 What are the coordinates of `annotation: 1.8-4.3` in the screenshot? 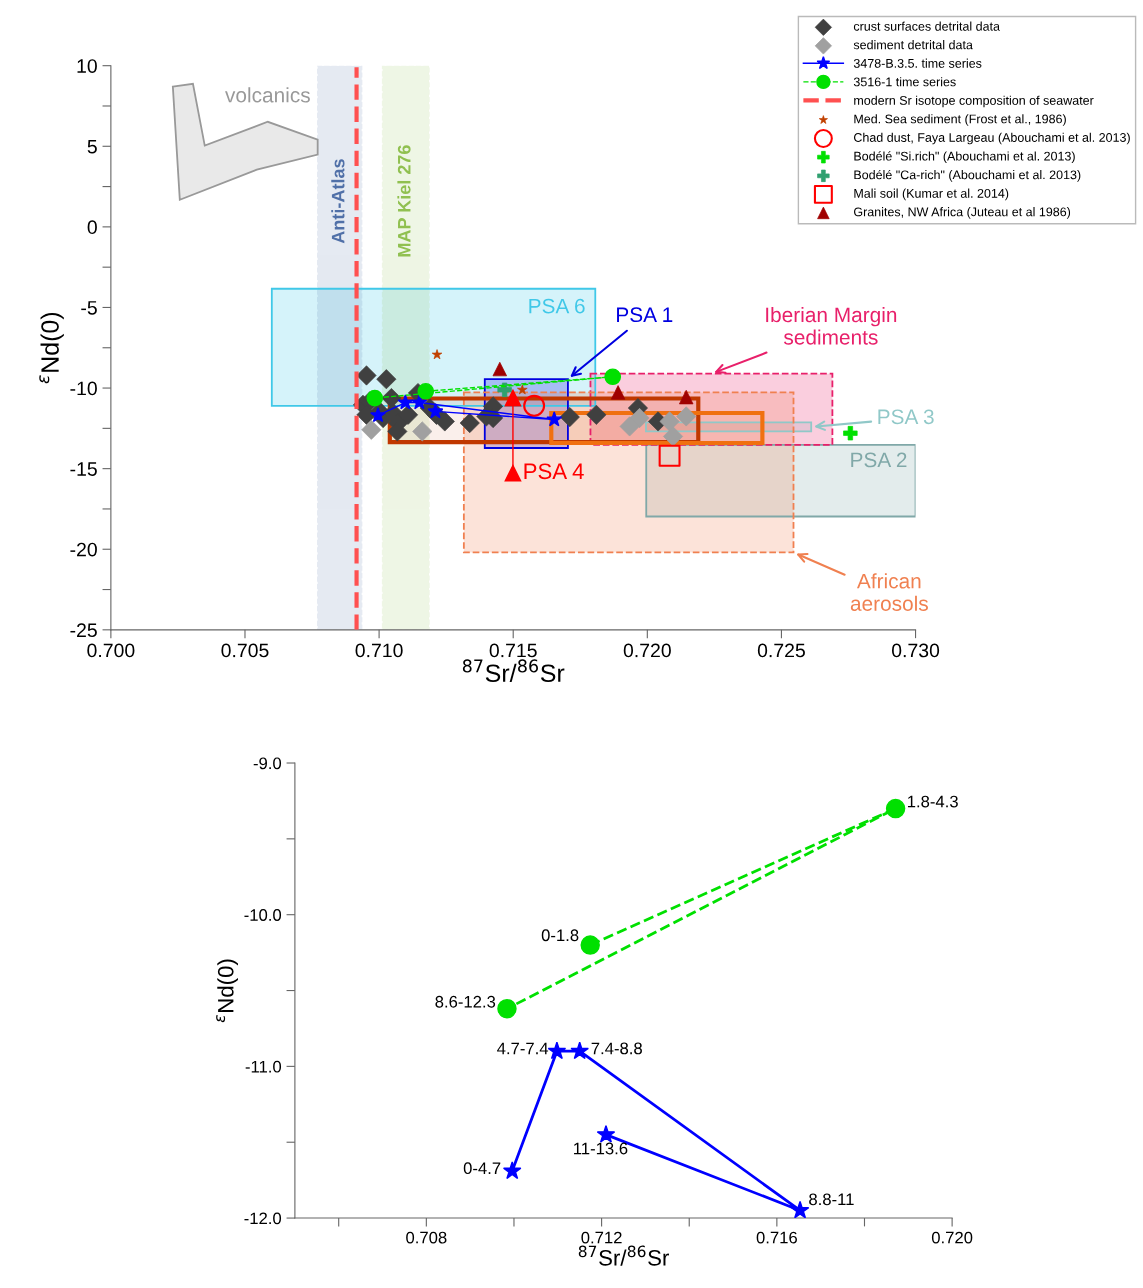 It's located at (932, 801).